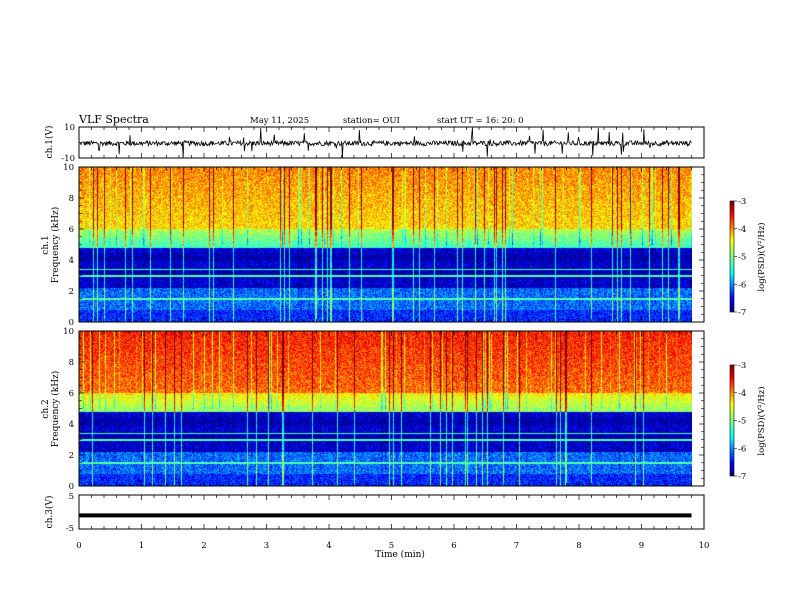 This screenshot has width=792, height=612. What do you see at coordinates (328, 546) in the screenshot?
I see `time-tick-label: 4` at bounding box center [328, 546].